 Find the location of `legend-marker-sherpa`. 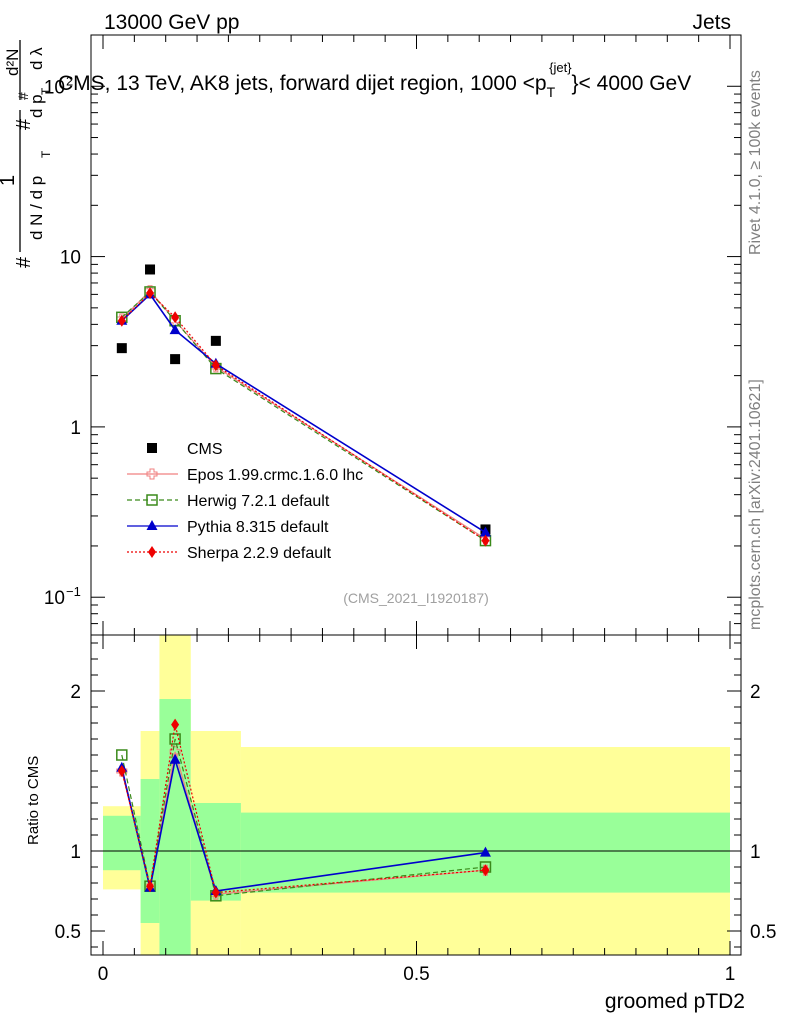

legend-marker-sherpa is located at coordinates (152, 552).